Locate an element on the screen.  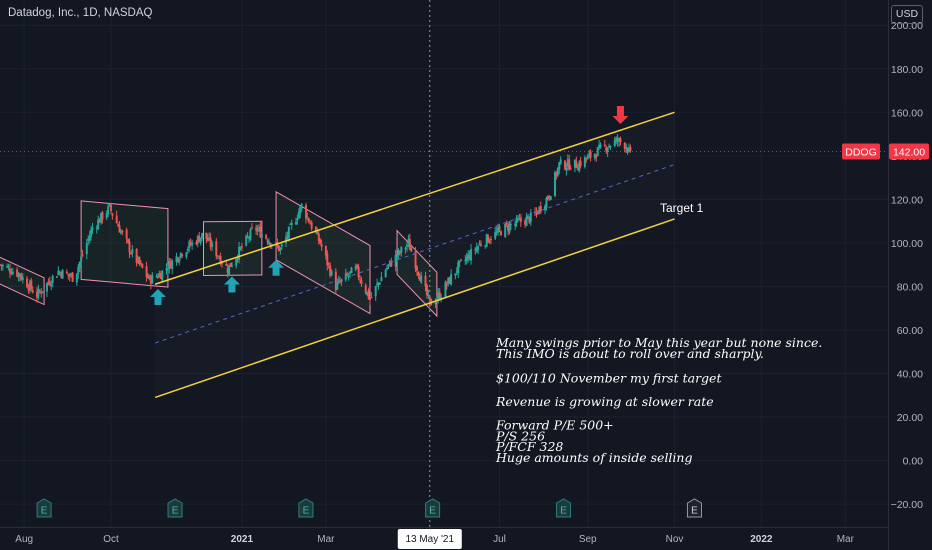
crosshair-date-box is located at coordinates (429, 539).